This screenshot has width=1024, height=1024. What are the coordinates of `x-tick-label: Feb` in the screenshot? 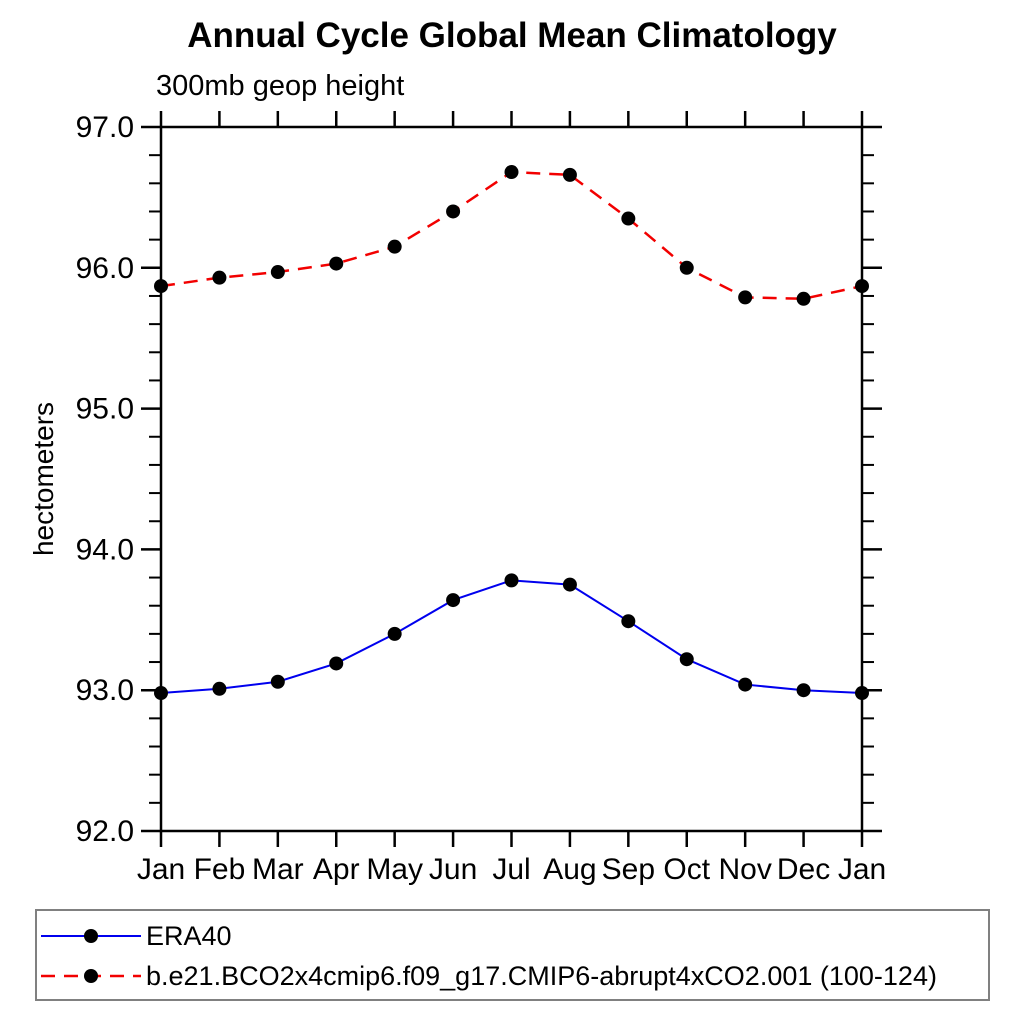 It's located at (220, 869).